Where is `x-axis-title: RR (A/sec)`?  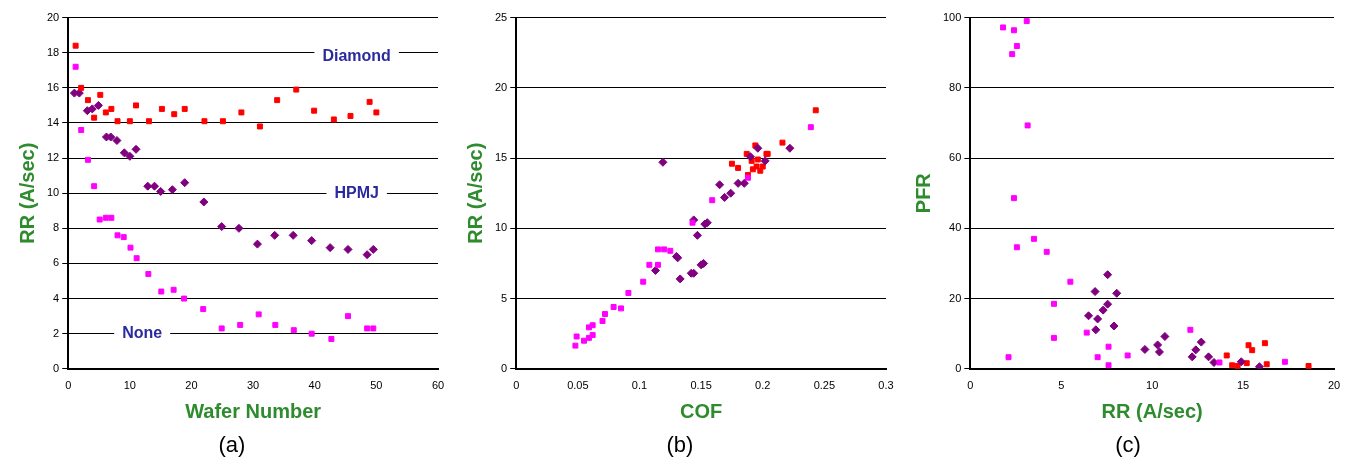 x-axis-title: RR (A/sec) is located at coordinates (1152, 410).